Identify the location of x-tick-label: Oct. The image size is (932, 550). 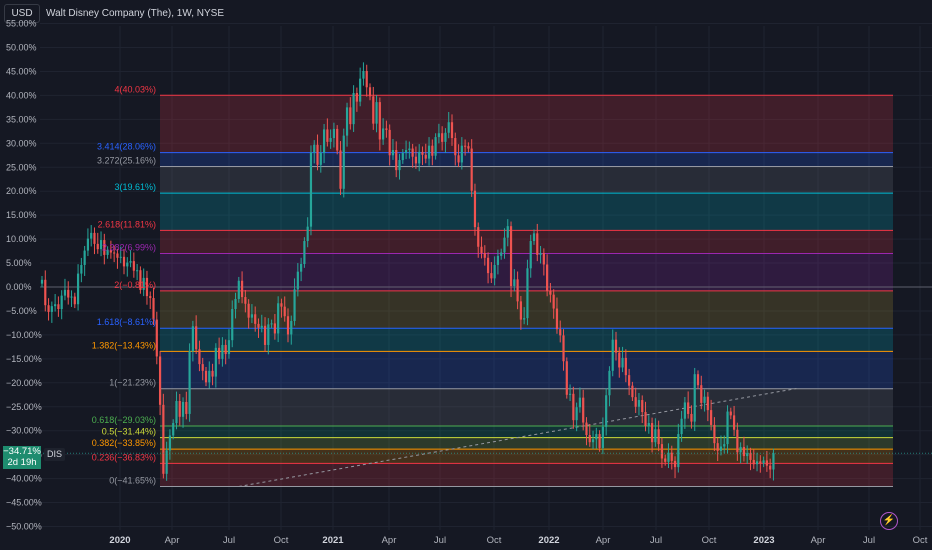
(494, 540).